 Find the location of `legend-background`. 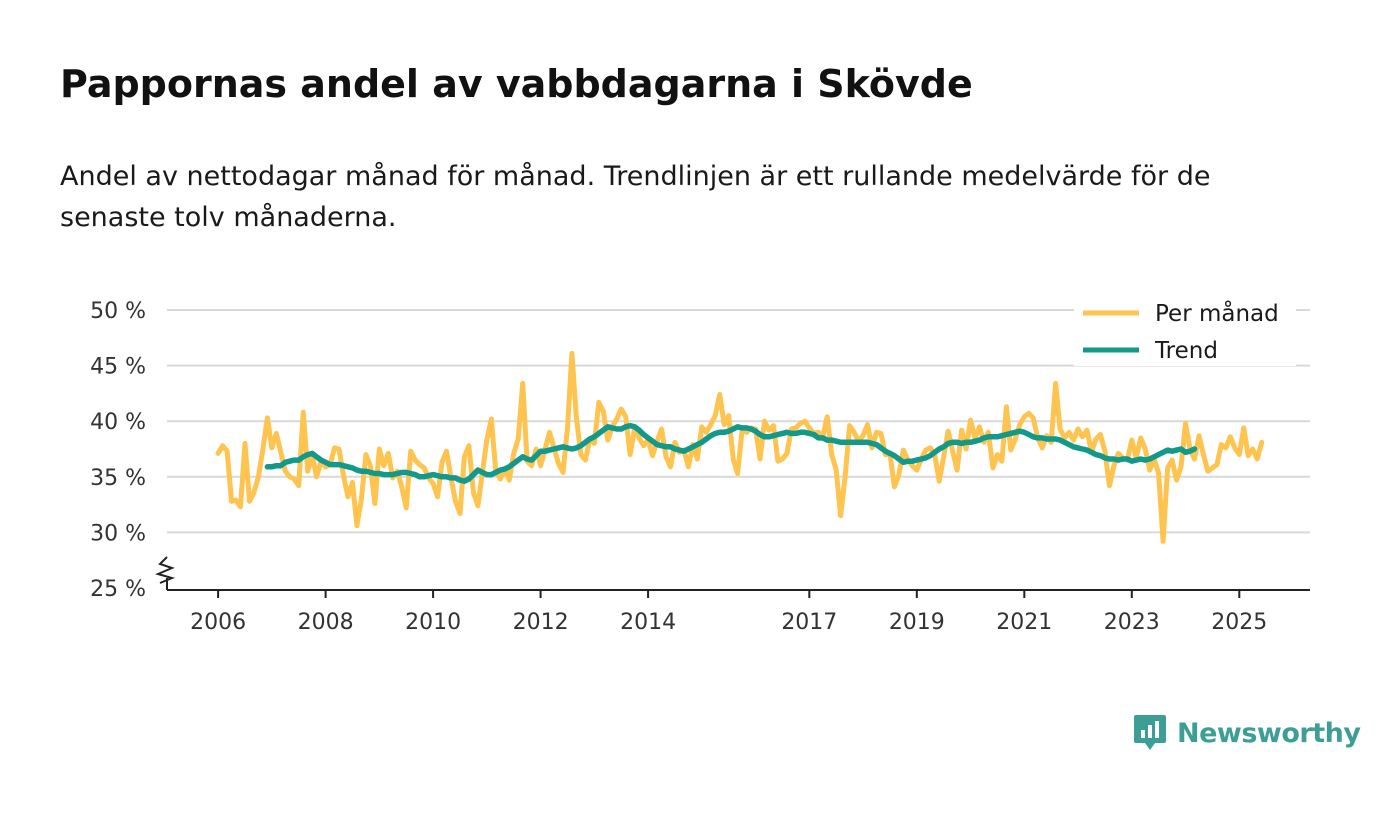

legend-background is located at coordinates (1185, 330).